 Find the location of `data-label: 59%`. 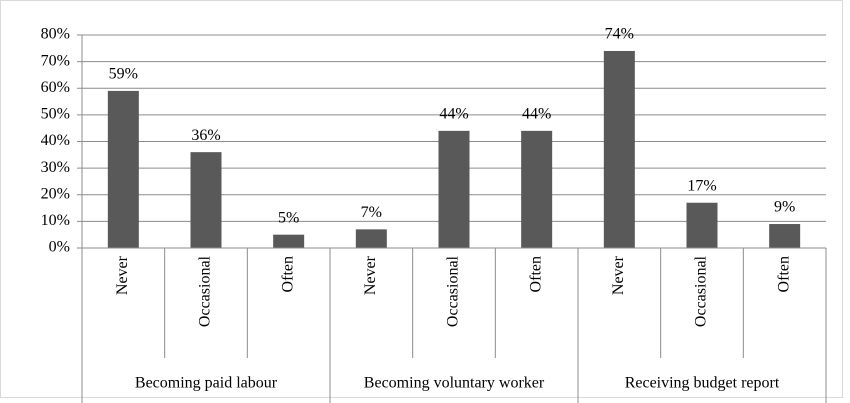

data-label: 59% is located at coordinates (123, 74).